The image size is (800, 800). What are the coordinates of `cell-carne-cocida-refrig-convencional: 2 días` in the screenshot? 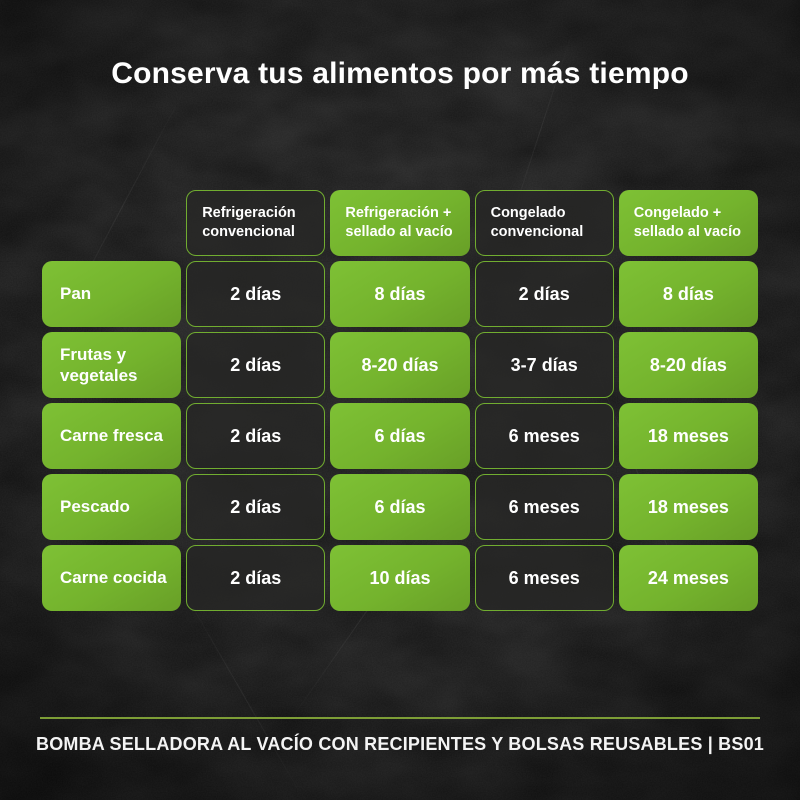 It's located at (256, 578).